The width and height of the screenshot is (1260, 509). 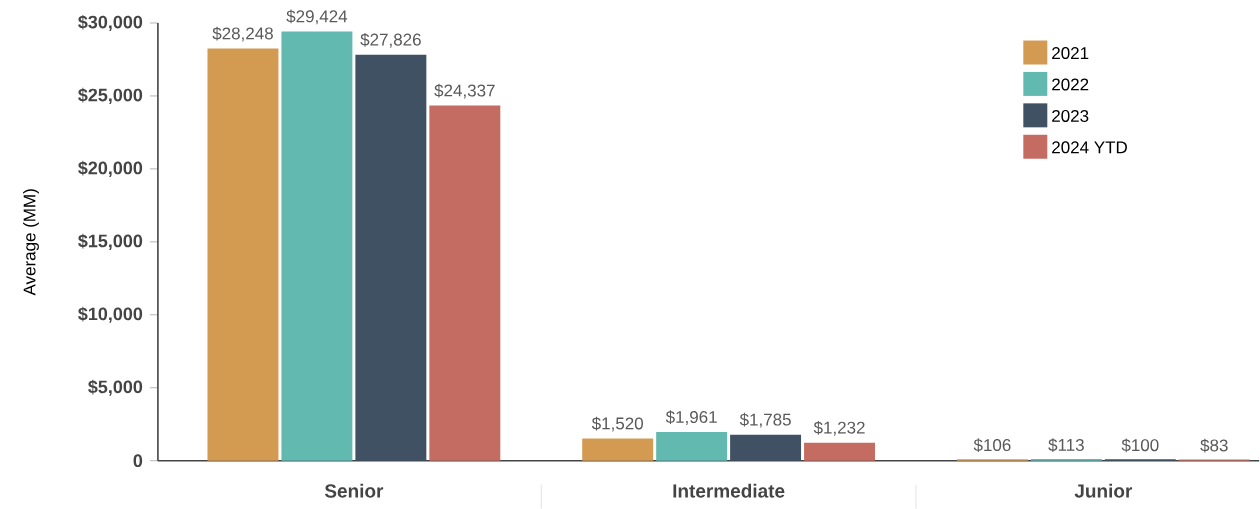 What do you see at coordinates (110, 314) in the screenshot?
I see `y-tick-label: $10,000` at bounding box center [110, 314].